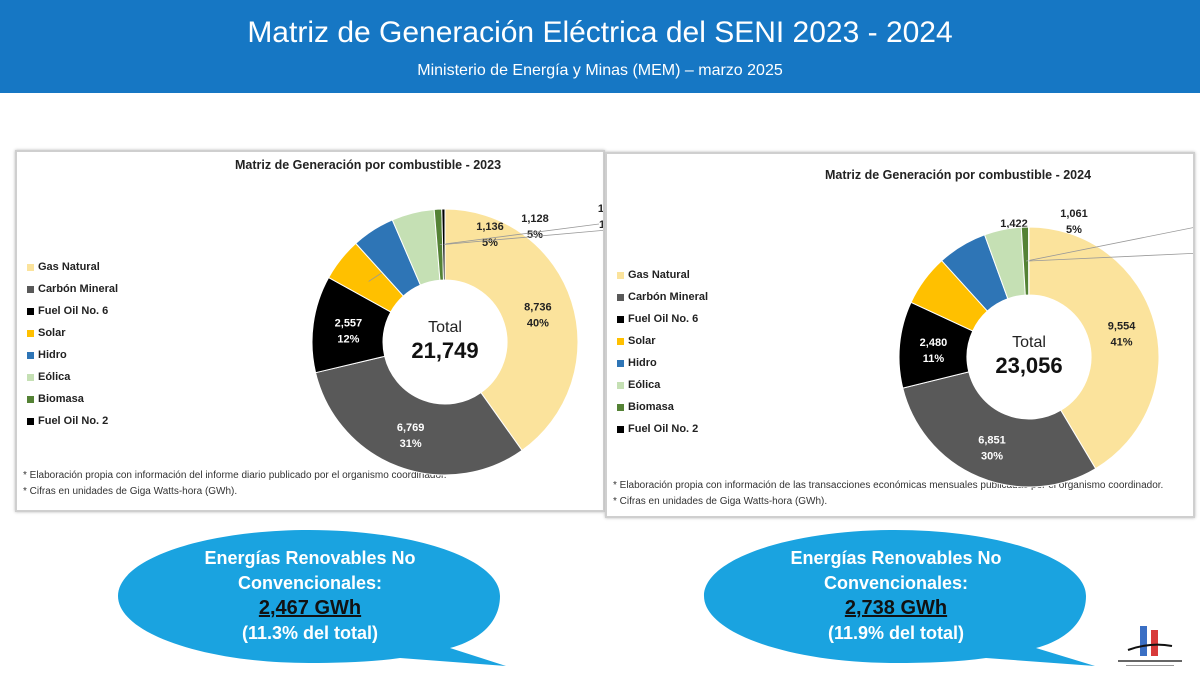 The image size is (1200, 675). What do you see at coordinates (538, 323) in the screenshot?
I see `slice-percent-label: 40%` at bounding box center [538, 323].